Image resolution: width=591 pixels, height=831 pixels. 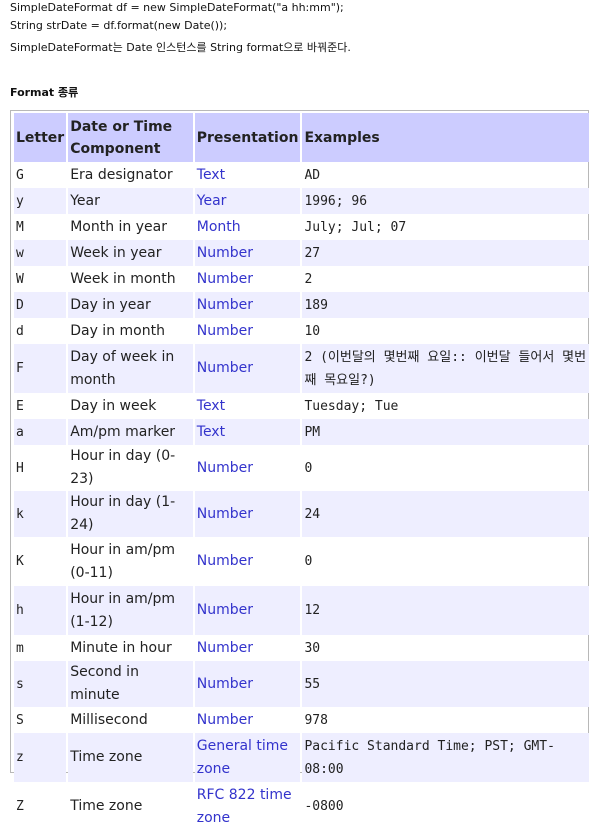 I want to click on cell-example: 55, so click(x=445, y=684).